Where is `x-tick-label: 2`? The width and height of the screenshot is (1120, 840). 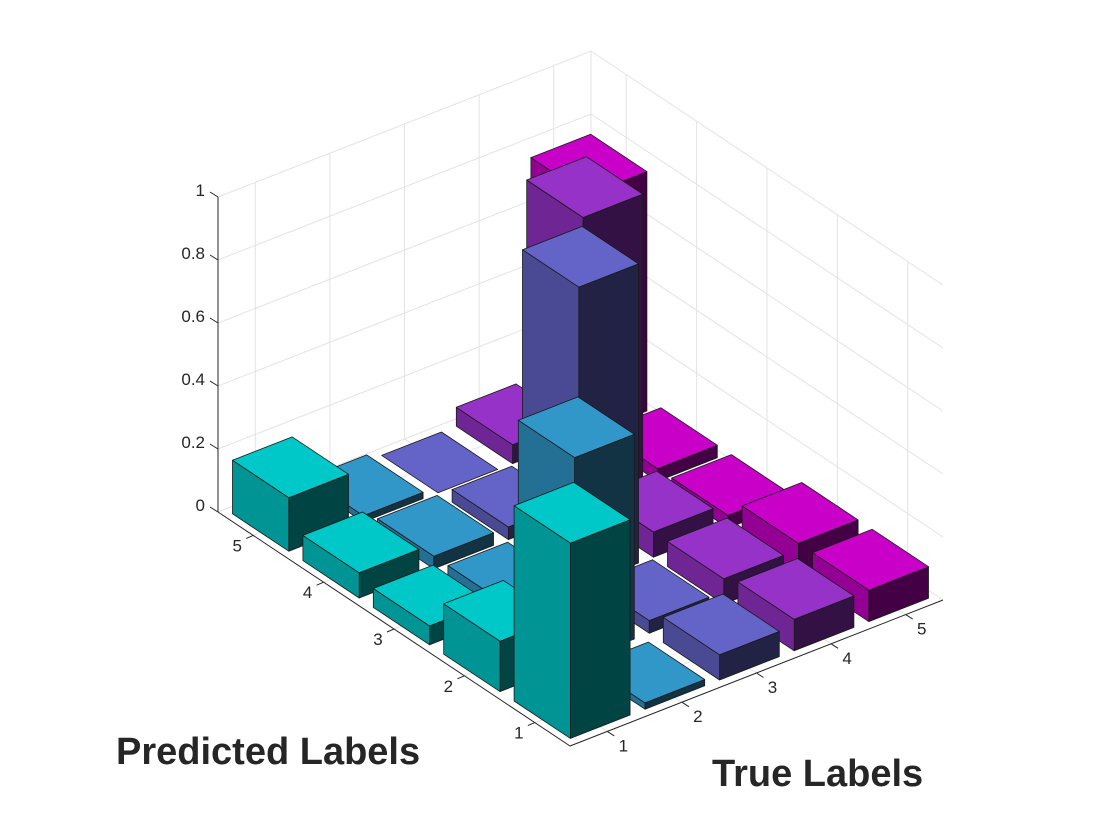
x-tick-label: 2 is located at coordinates (697, 716).